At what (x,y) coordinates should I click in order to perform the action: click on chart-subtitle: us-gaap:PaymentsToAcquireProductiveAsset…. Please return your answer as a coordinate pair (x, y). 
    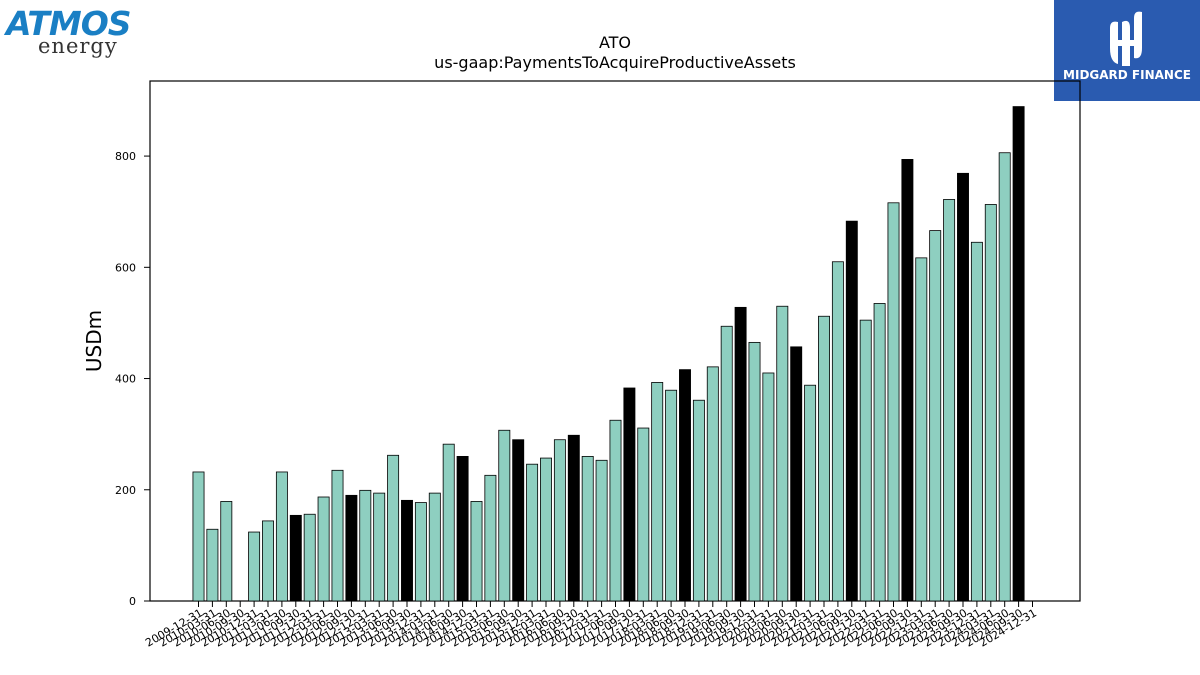
    Looking at the image, I should click on (615, 62).